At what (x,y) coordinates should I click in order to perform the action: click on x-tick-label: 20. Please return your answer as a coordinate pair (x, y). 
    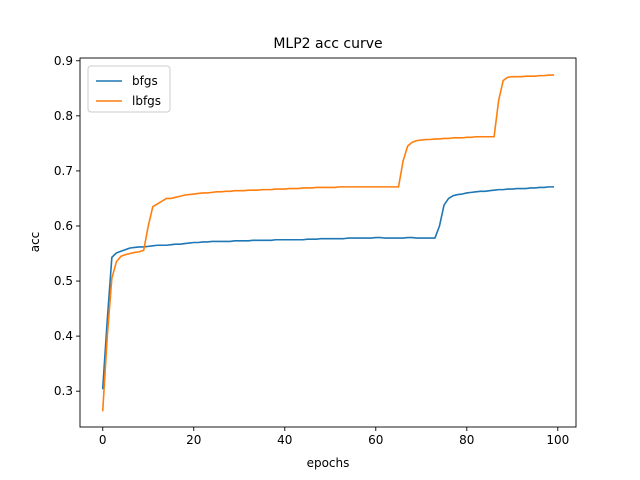
    Looking at the image, I should click on (193, 440).